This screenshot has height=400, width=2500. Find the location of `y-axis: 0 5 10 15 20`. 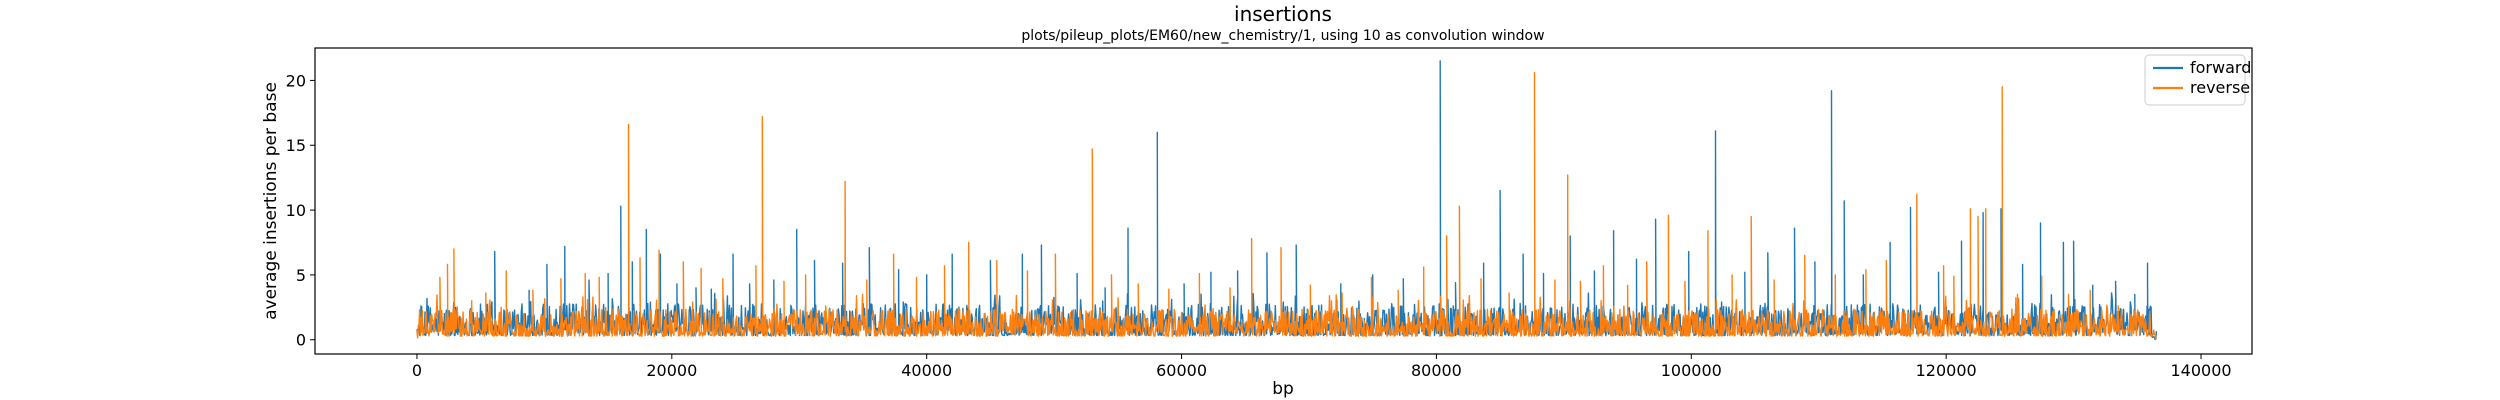

y-axis: 0 5 10 15 20 is located at coordinates (300, 210).